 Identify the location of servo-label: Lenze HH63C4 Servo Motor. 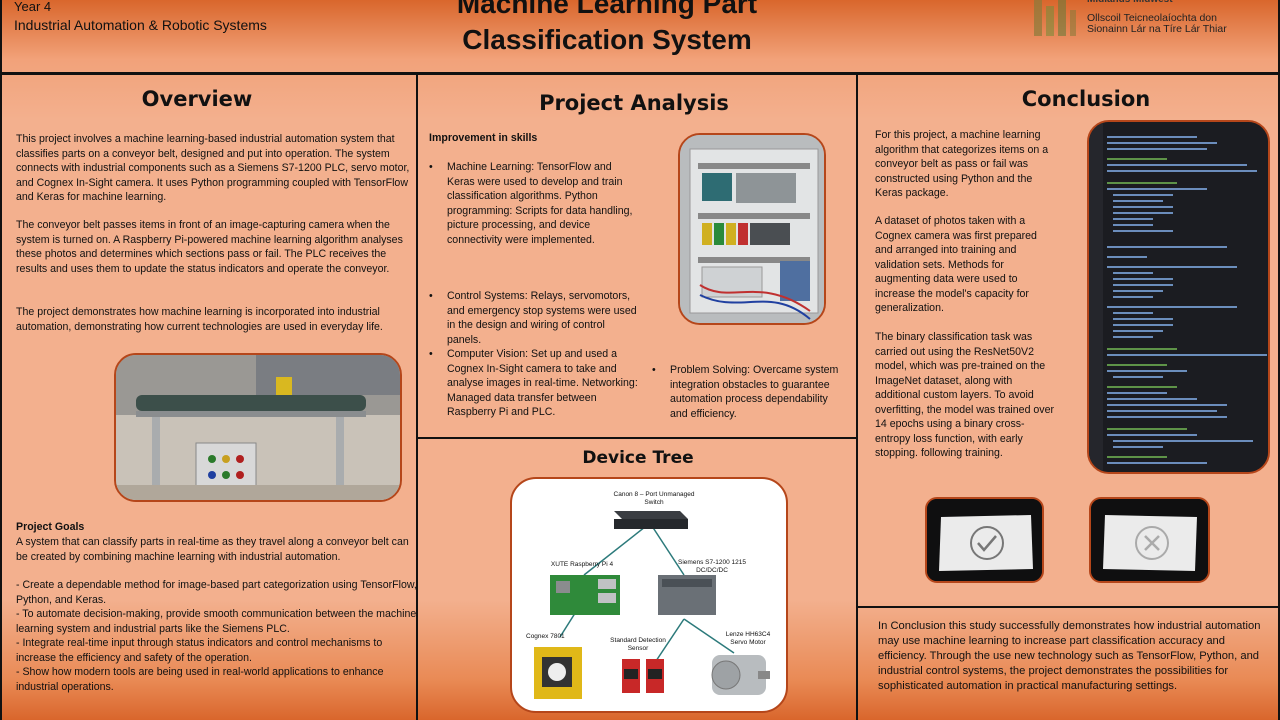
(748, 638).